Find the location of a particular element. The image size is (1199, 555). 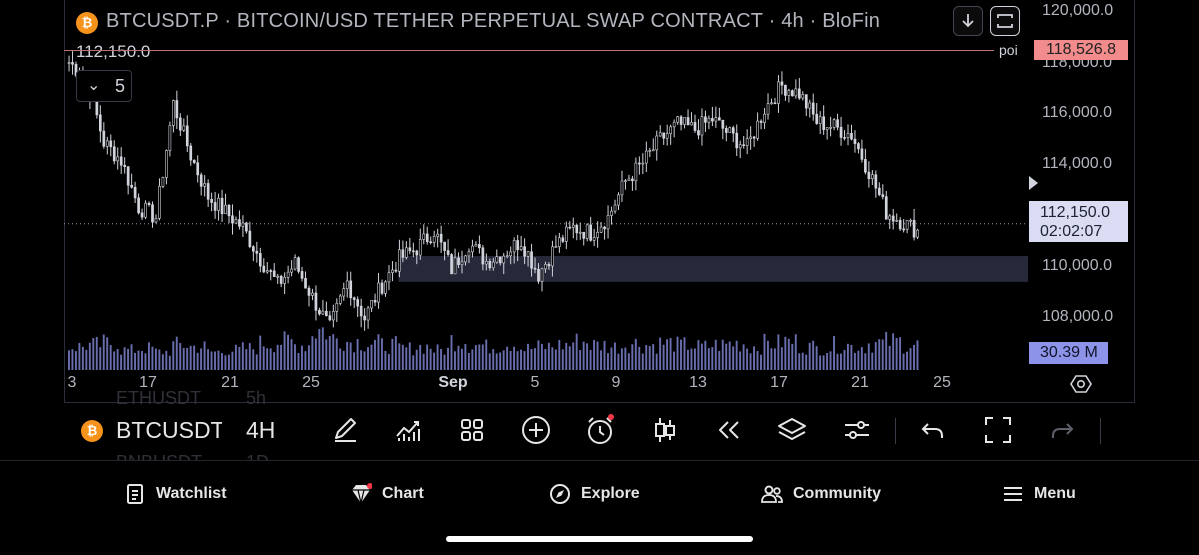

nav-watchlist: Watchlist is located at coordinates (175, 494).